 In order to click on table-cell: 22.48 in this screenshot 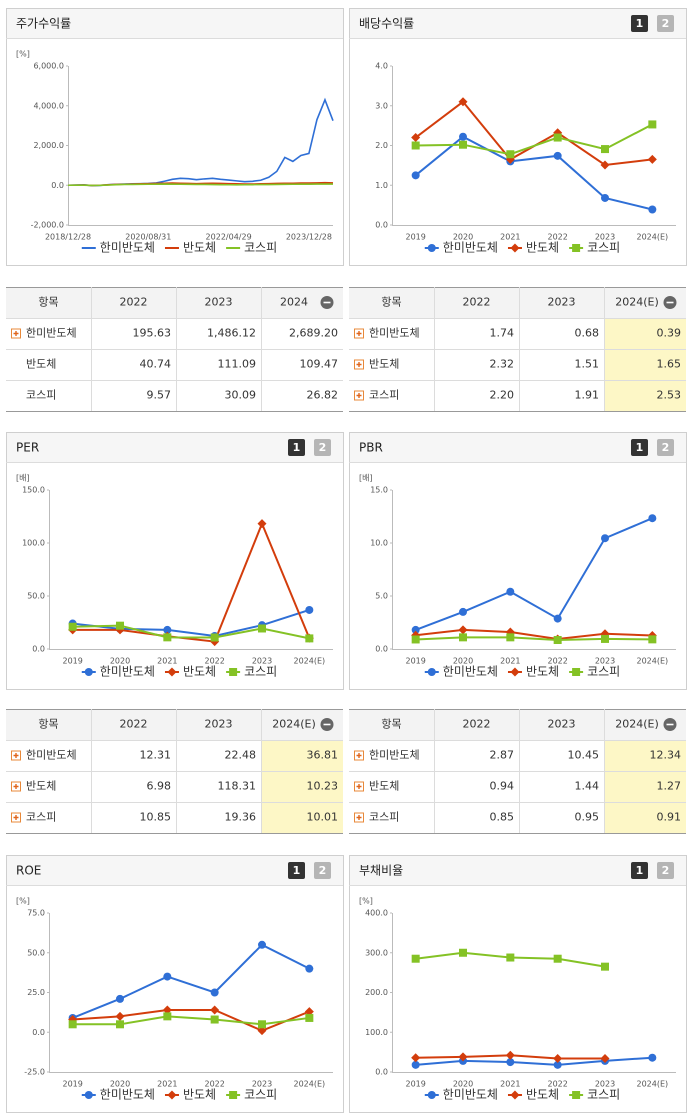, I will do `click(241, 755)`.